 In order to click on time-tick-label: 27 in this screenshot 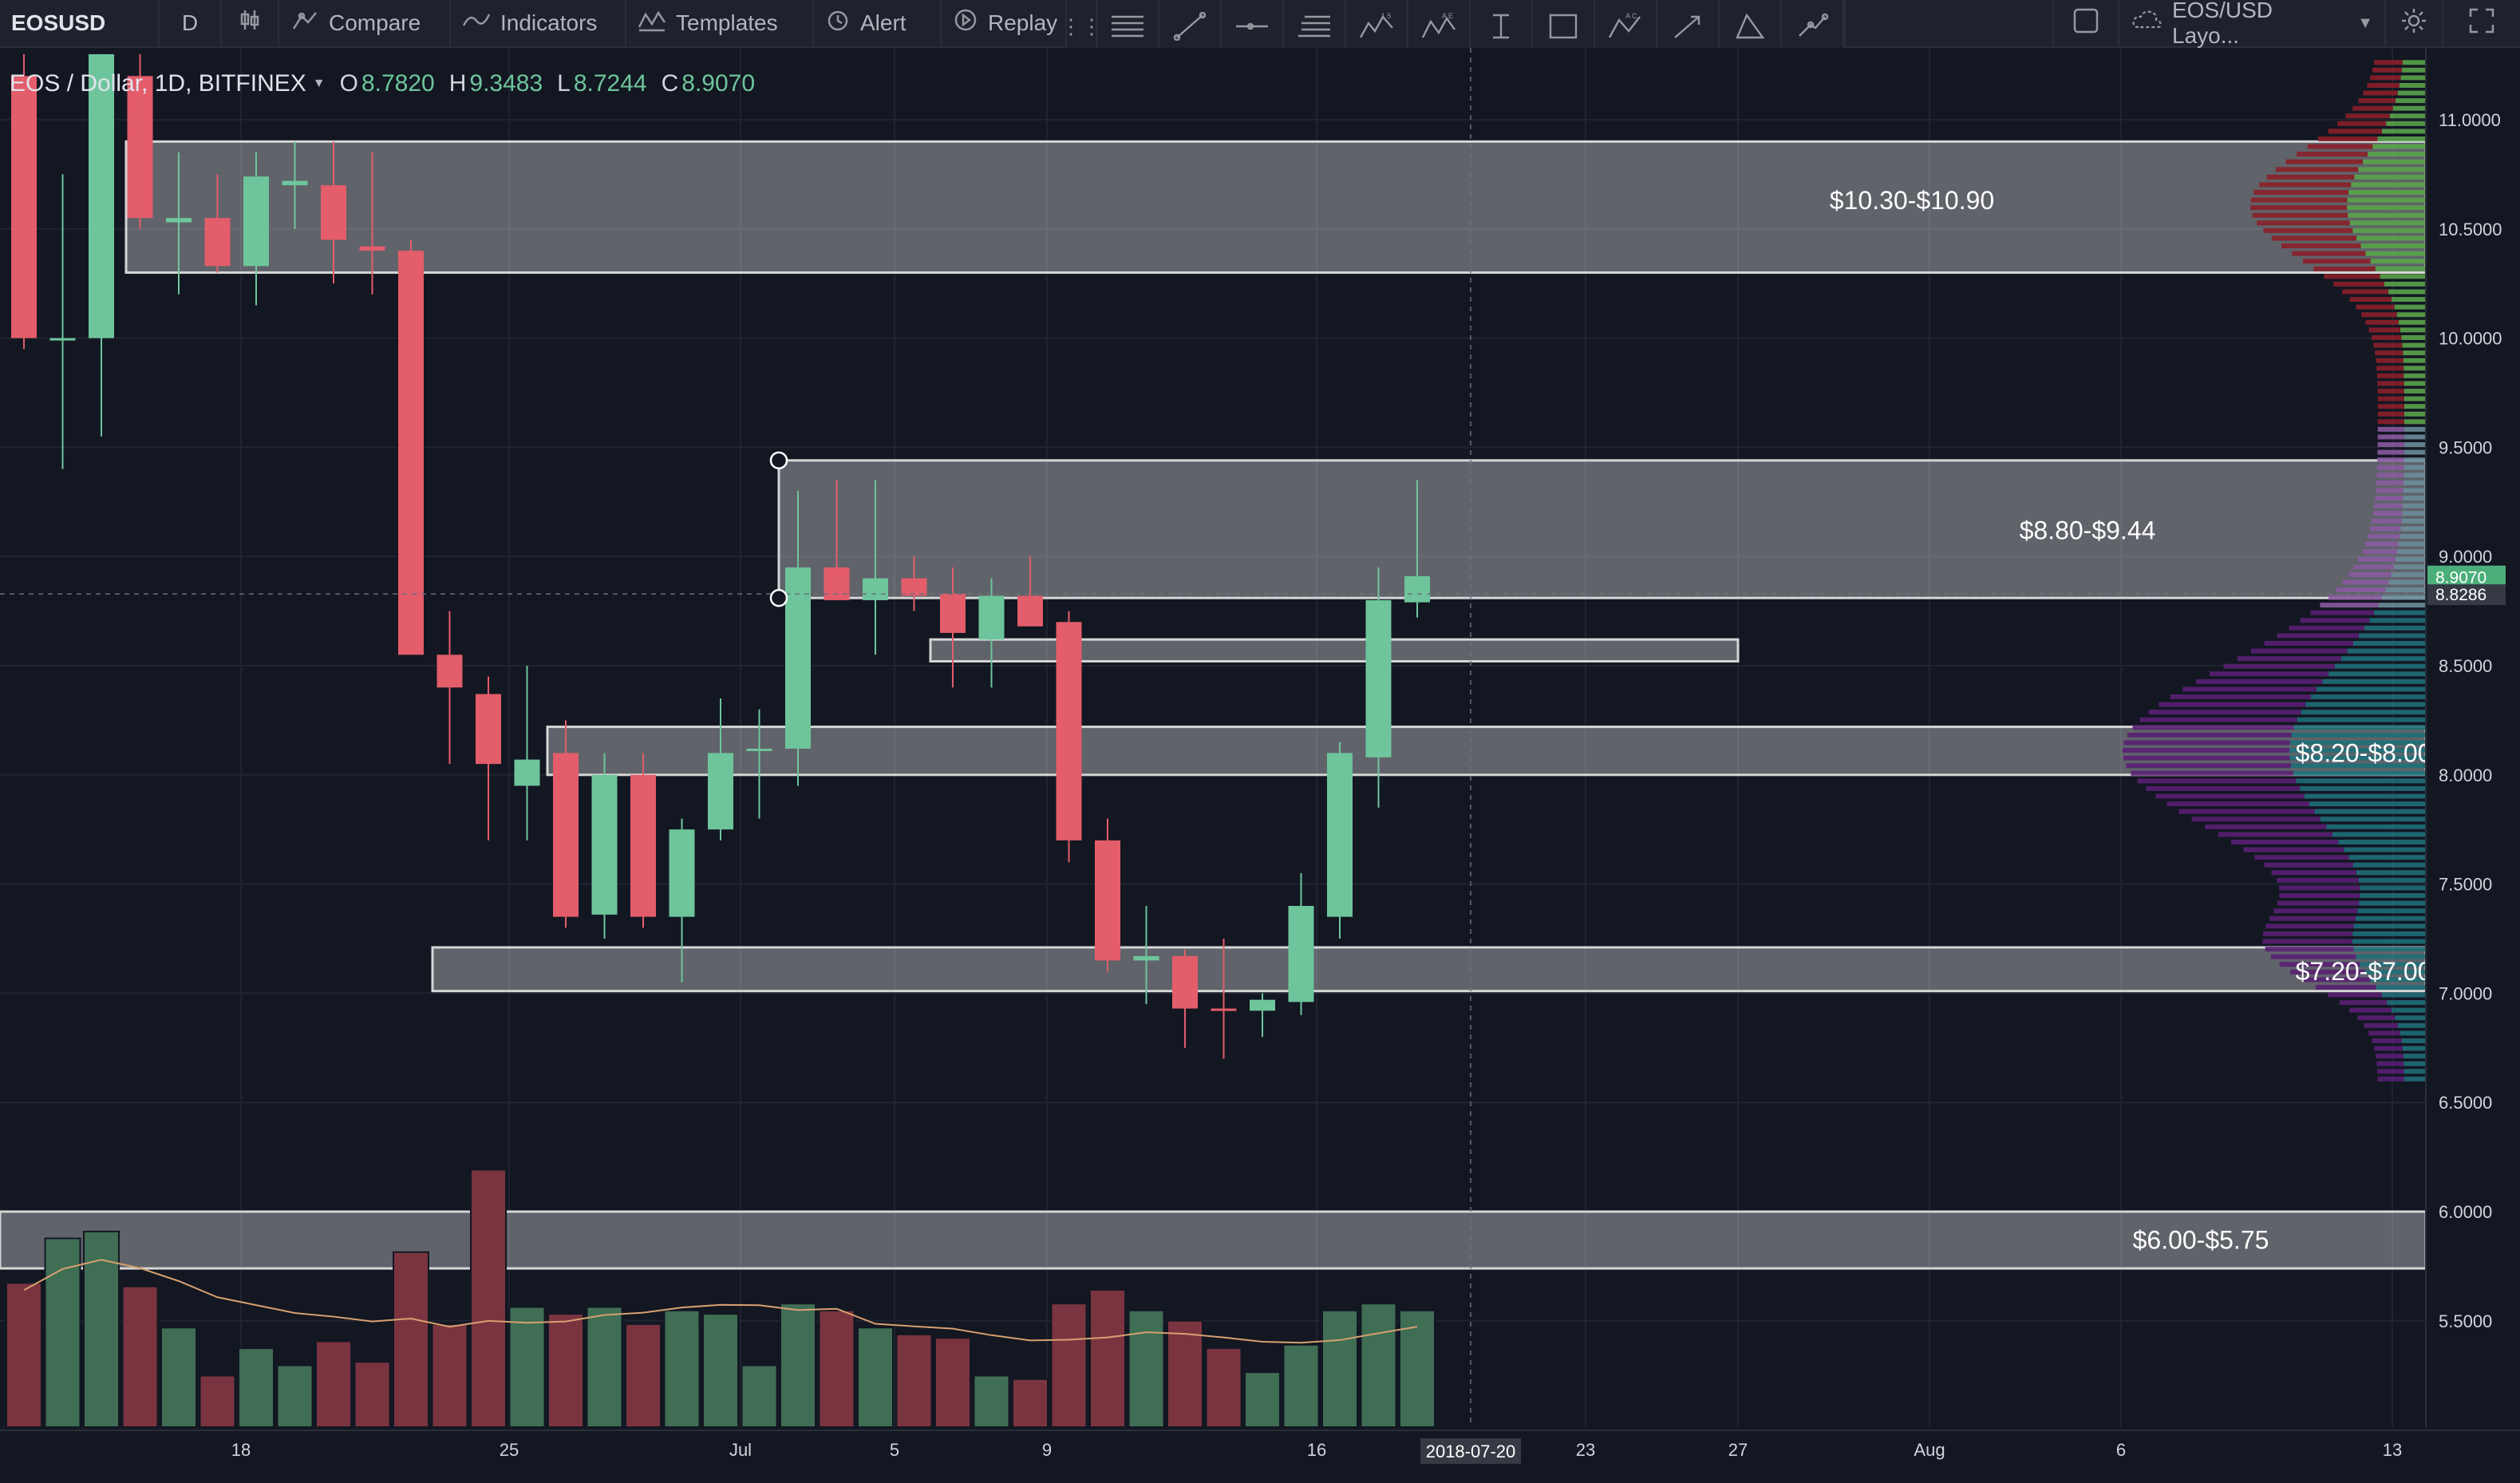, I will do `click(1738, 1450)`.